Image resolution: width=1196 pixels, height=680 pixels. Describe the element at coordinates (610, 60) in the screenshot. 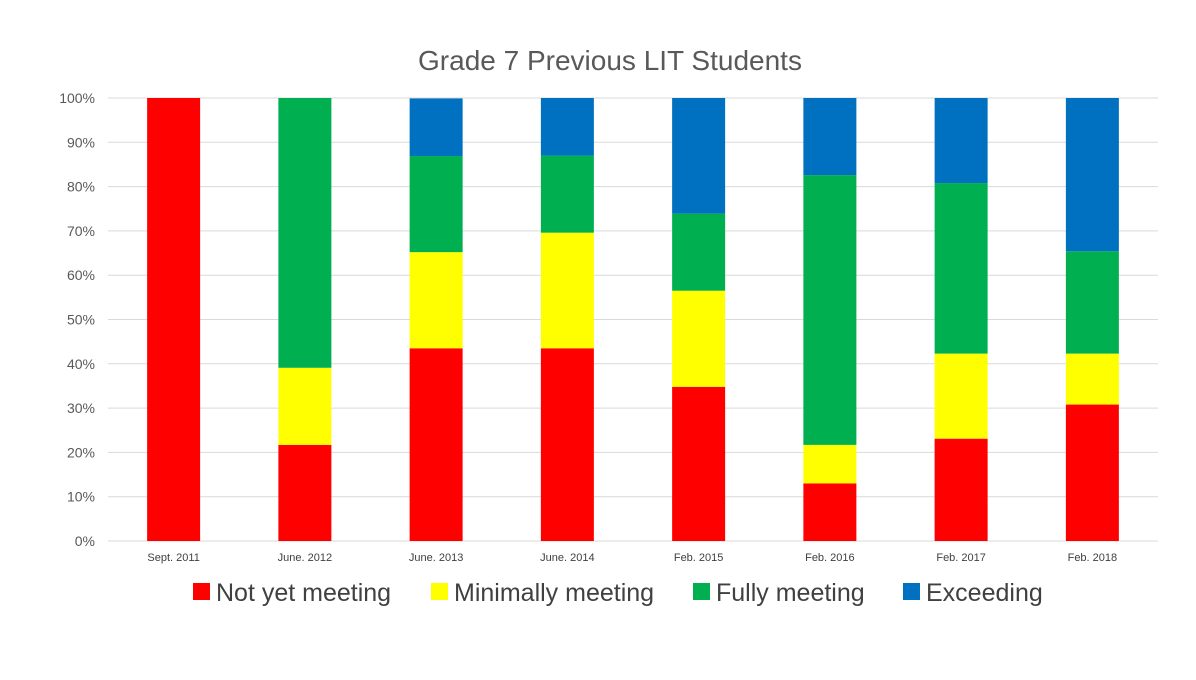

I see `chart-title: Grade 7 Previous LIT Students` at that location.